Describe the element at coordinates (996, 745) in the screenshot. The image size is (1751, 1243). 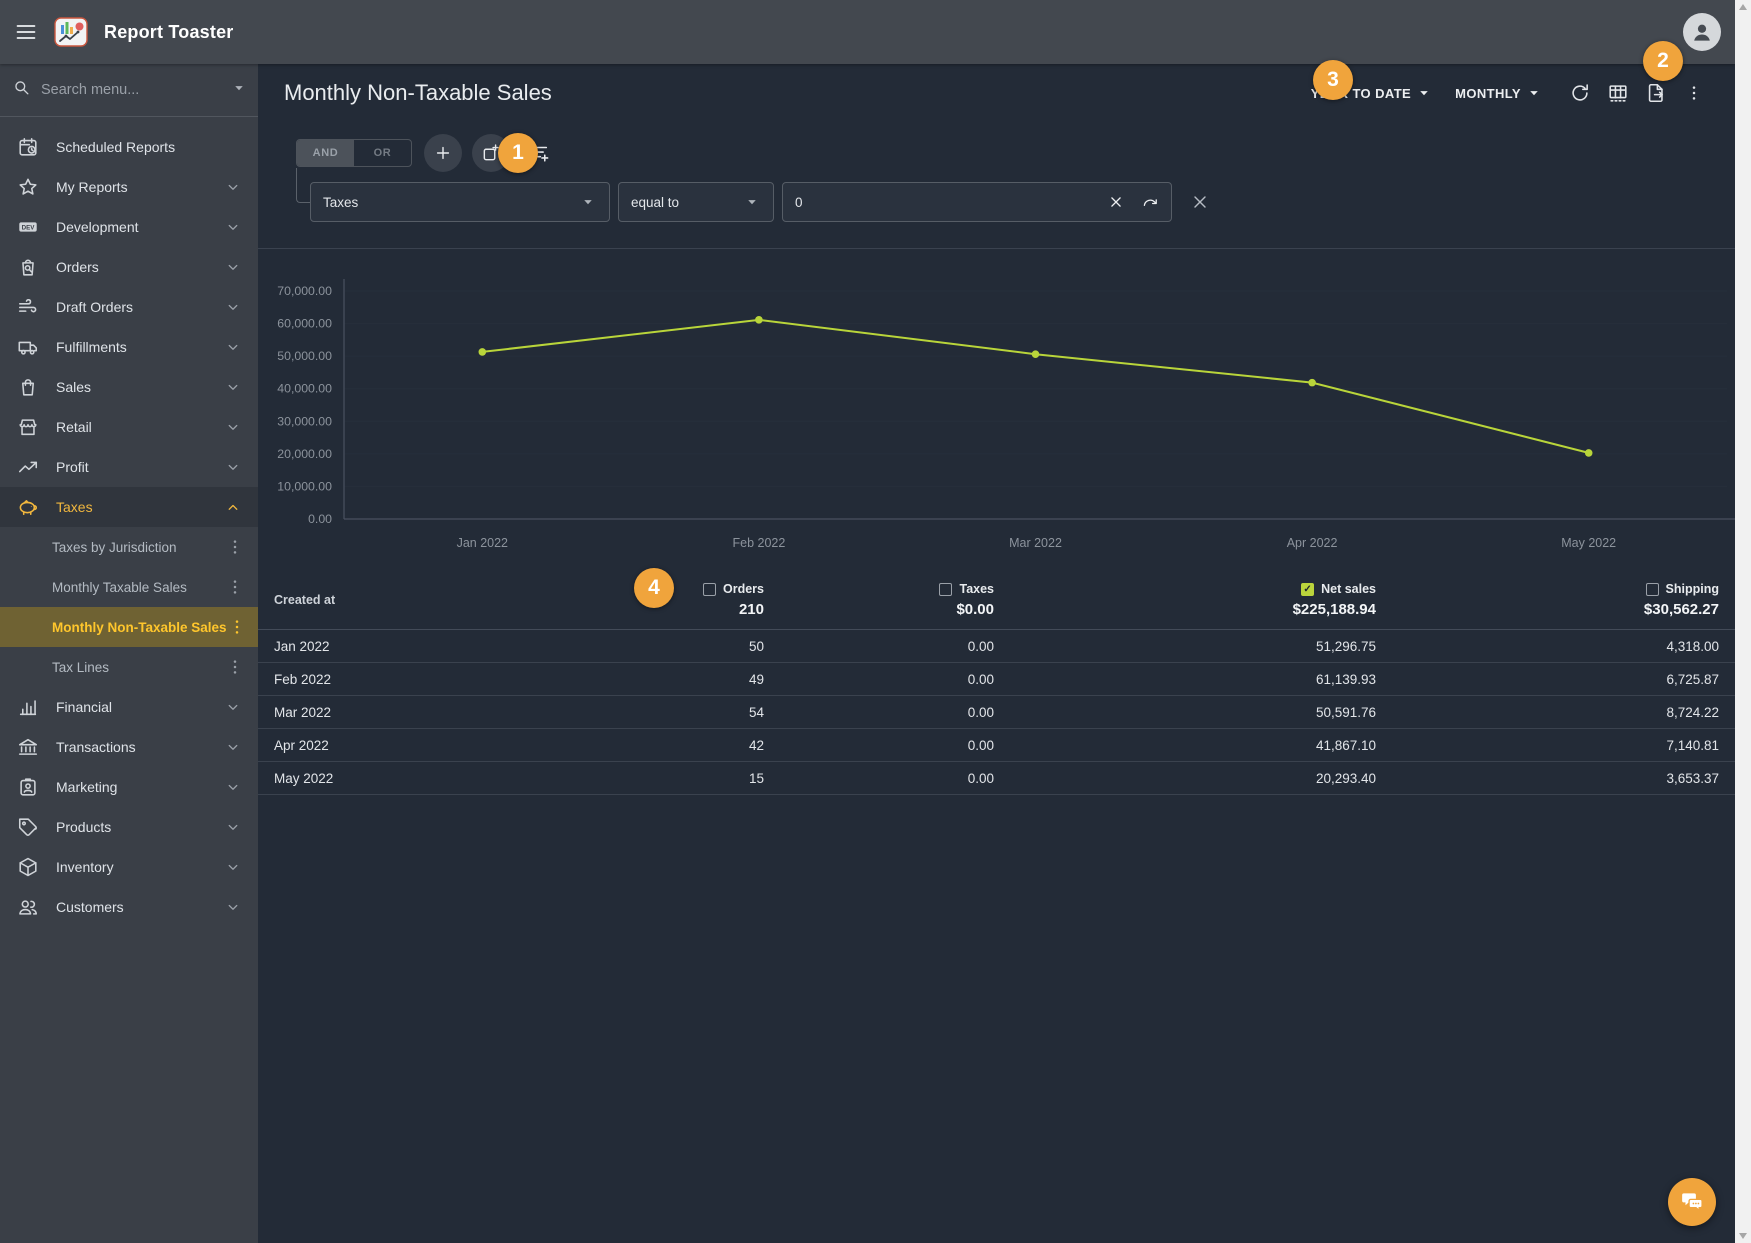
I see `table-row: Apr 2022 42 0.00 41,867.10 7,140.81` at that location.